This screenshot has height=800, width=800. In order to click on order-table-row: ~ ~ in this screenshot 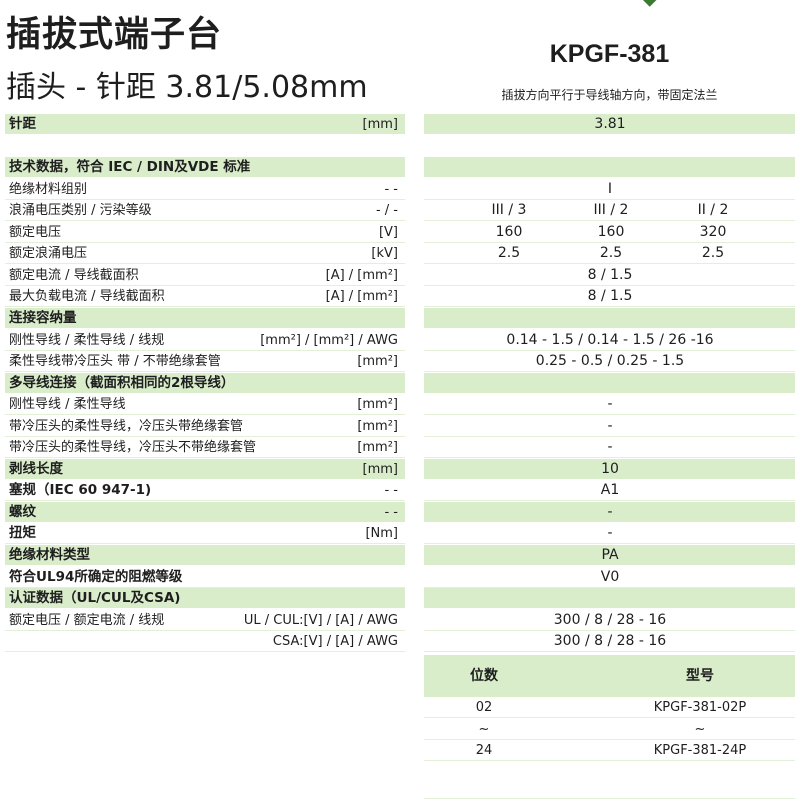, I will do `click(609, 729)`.